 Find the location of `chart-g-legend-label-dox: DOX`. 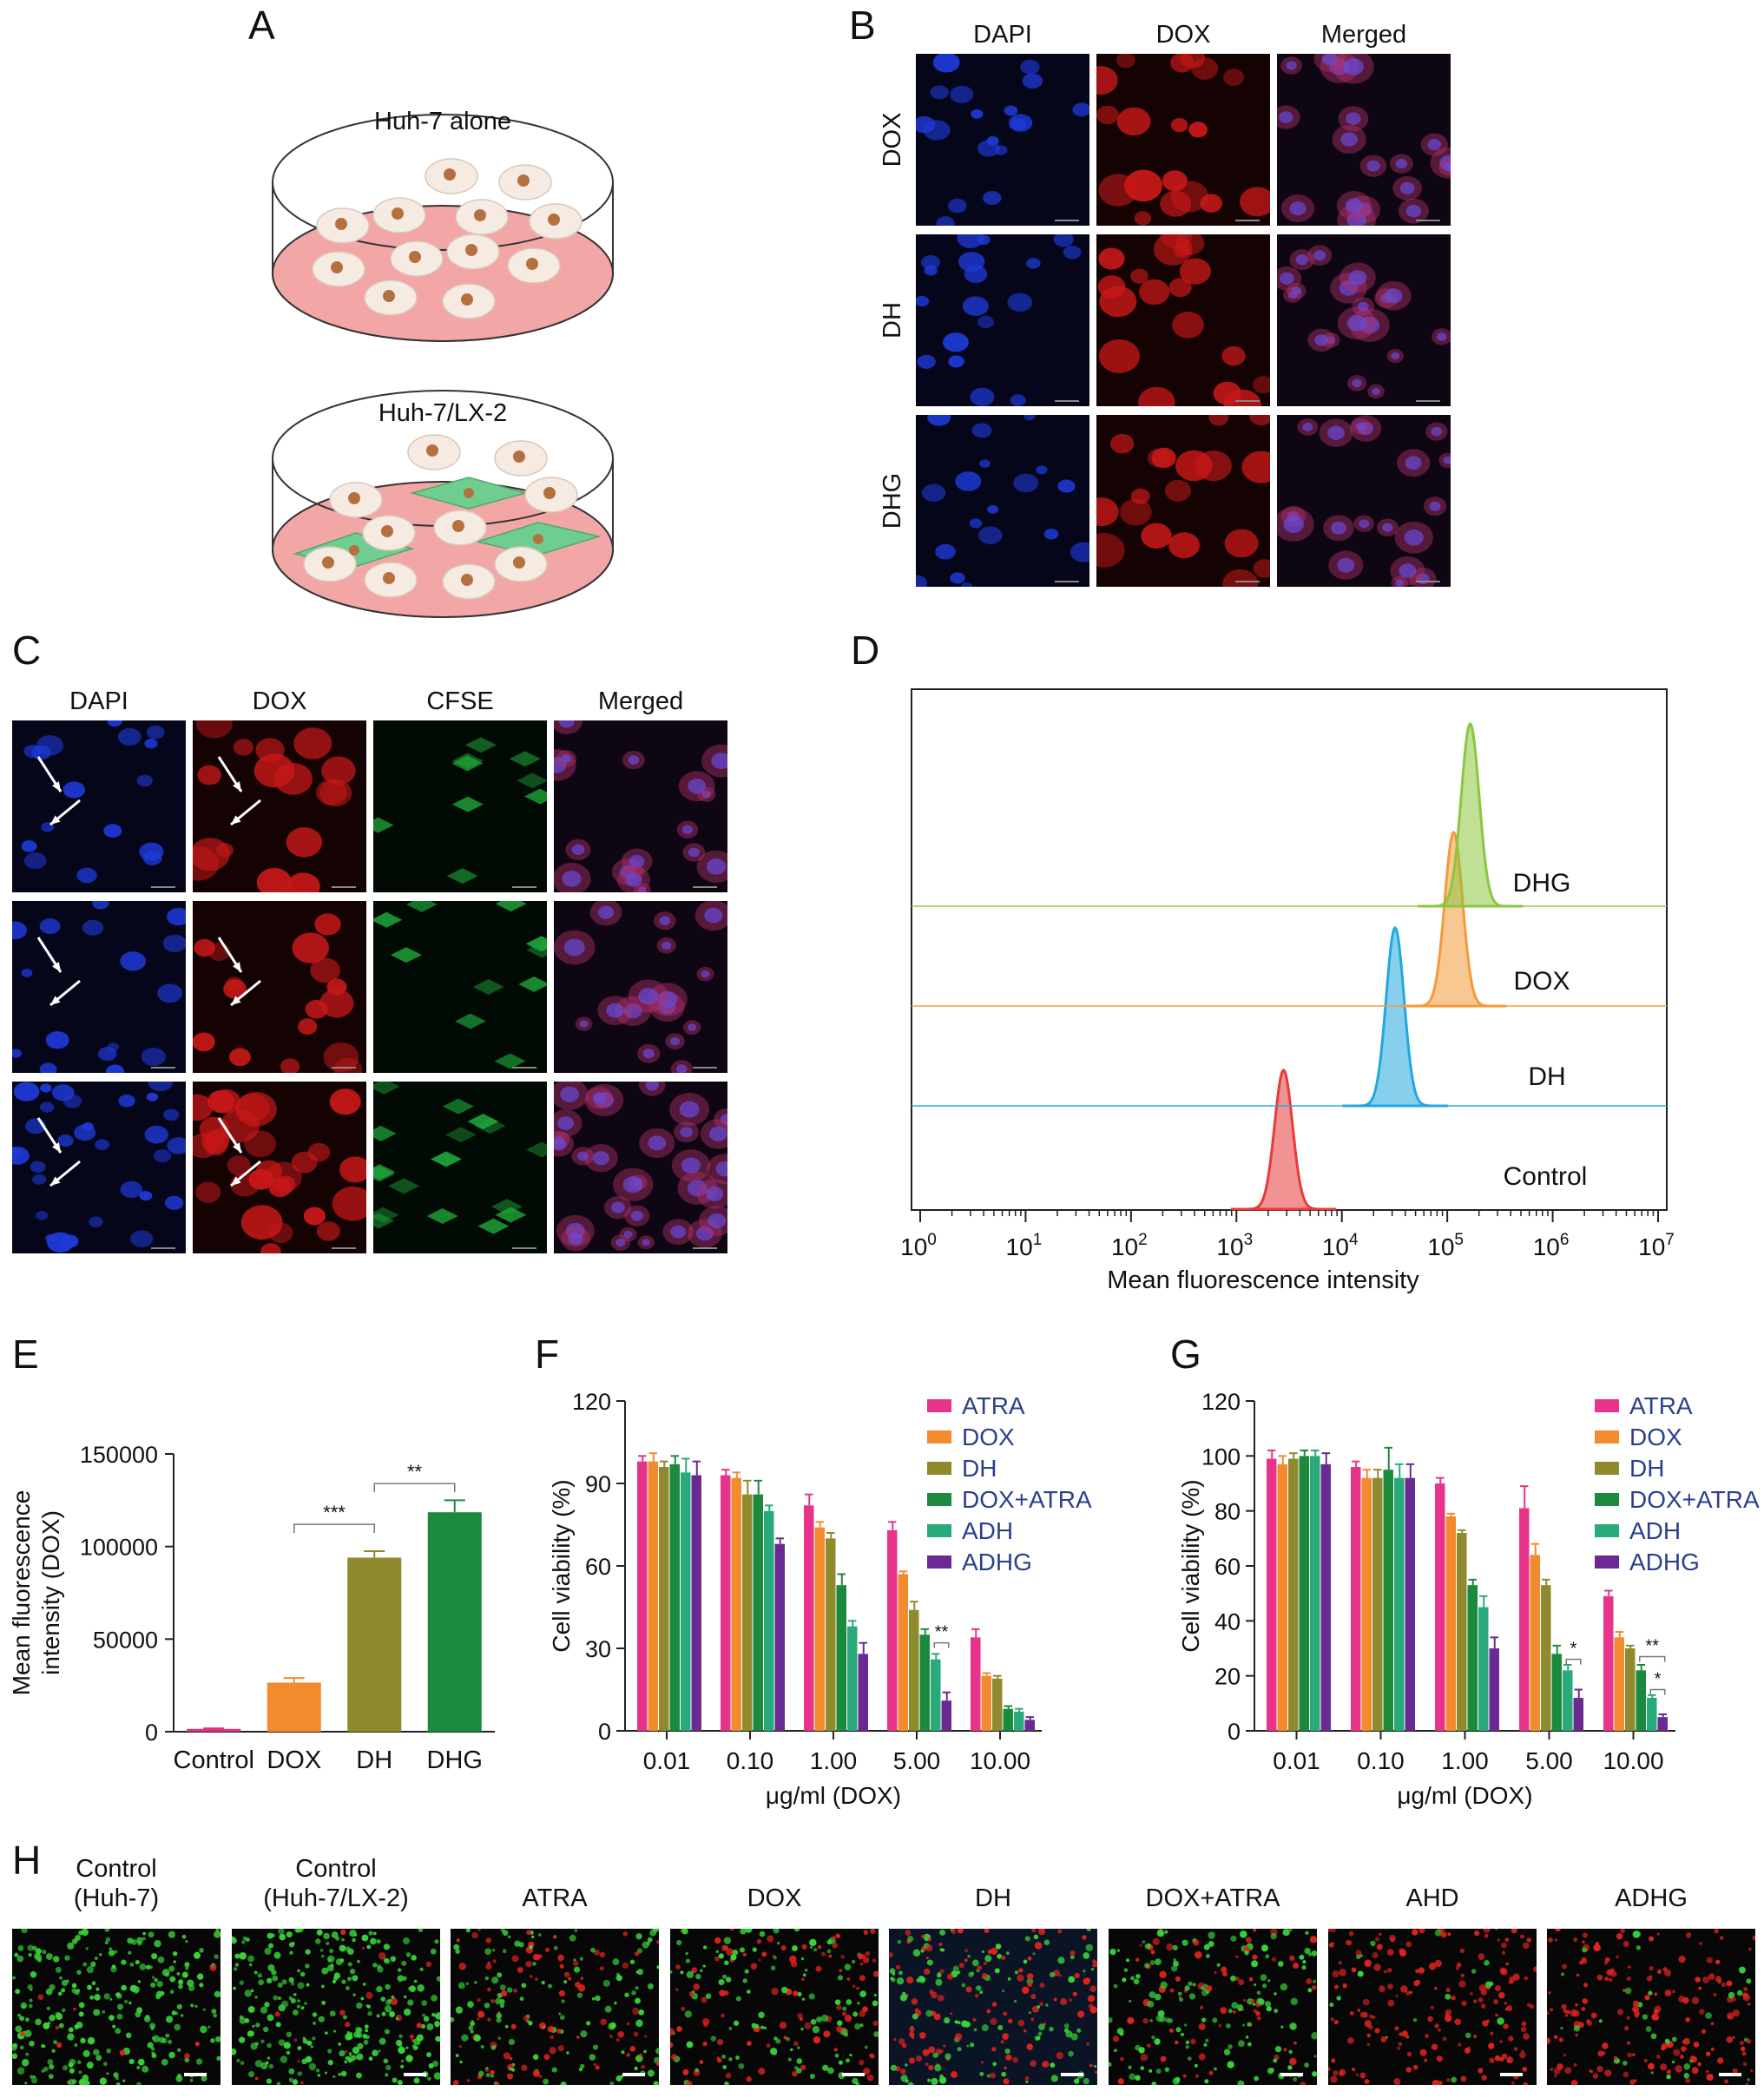

chart-g-legend-label-dox: DOX is located at coordinates (1656, 1437).